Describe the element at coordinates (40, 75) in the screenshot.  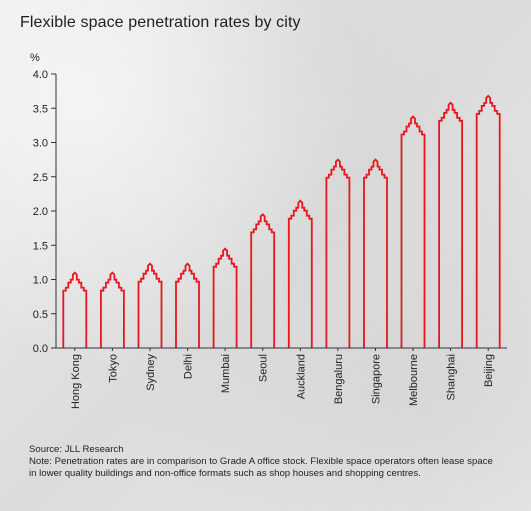
I see `y-tick-label: 4.0` at that location.